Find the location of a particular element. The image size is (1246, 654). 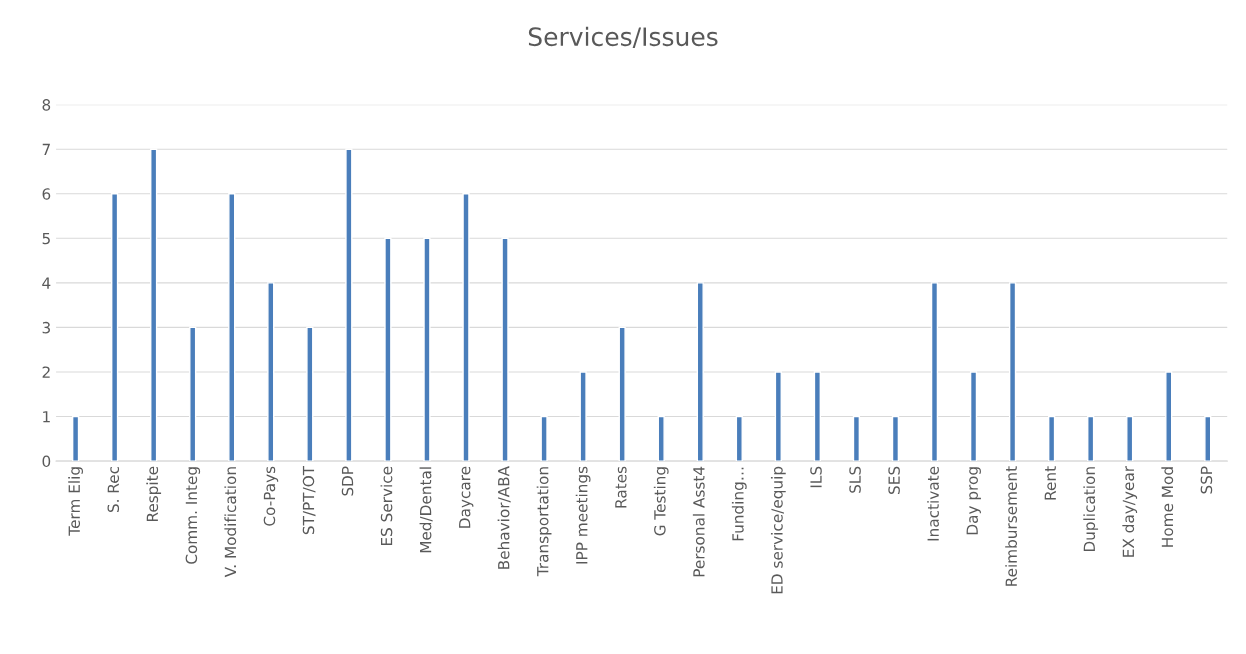

x-tick-label: S. Rec is located at coordinates (113, 489).